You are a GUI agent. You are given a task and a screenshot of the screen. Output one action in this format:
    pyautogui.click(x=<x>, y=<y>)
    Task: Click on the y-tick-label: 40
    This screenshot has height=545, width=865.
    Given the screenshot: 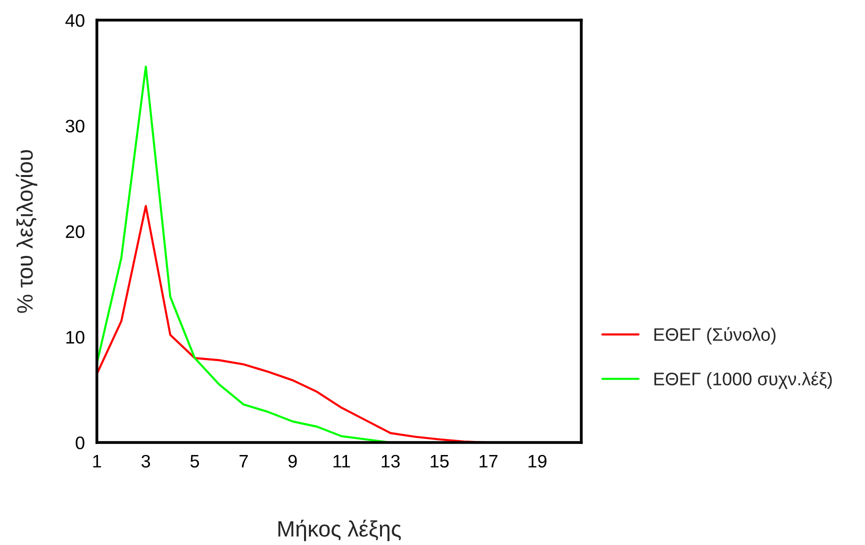 What is the action you would take?
    pyautogui.click(x=74, y=20)
    